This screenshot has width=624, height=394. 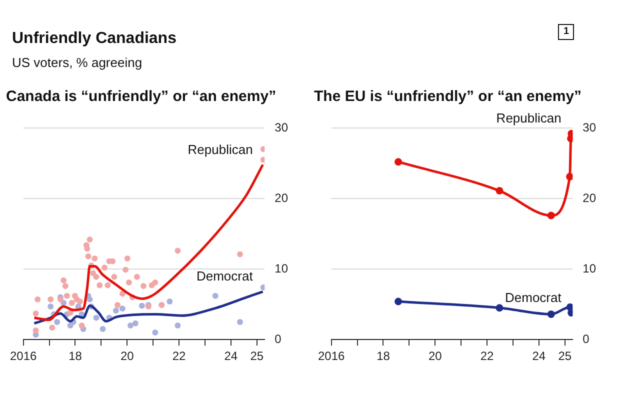 I want to click on text: Unfriendly Canadians, so click(x=94, y=39).